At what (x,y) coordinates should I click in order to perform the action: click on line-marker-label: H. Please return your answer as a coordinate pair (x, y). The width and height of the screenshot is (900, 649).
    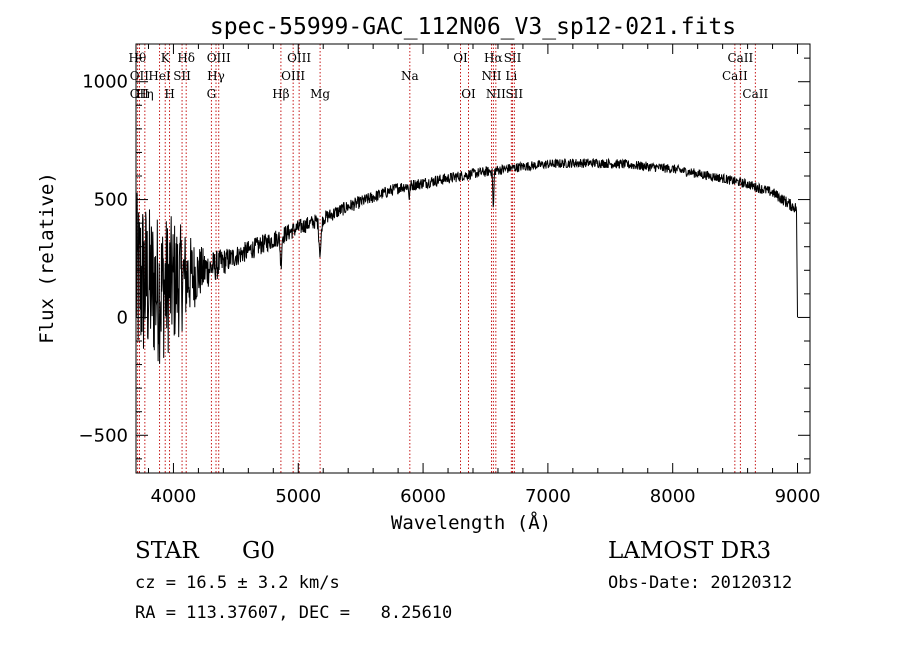
    Looking at the image, I should click on (169, 94).